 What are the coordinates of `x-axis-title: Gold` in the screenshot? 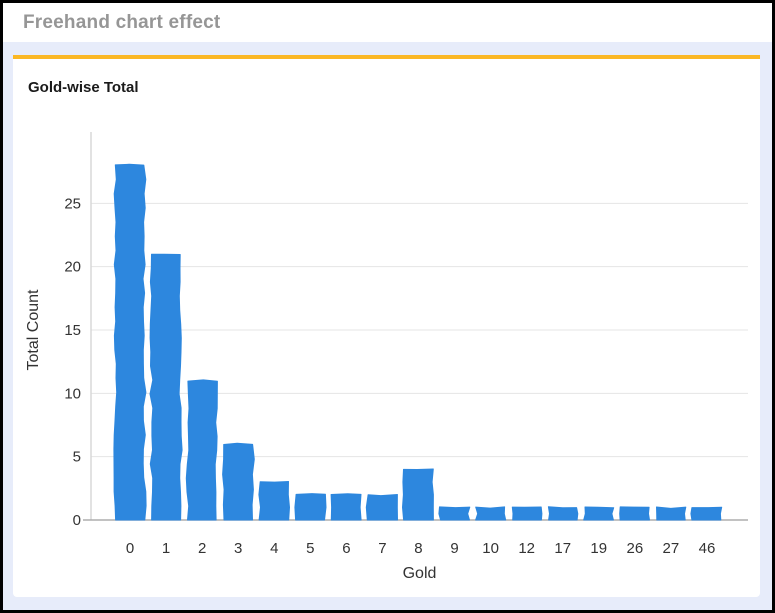 It's located at (420, 573).